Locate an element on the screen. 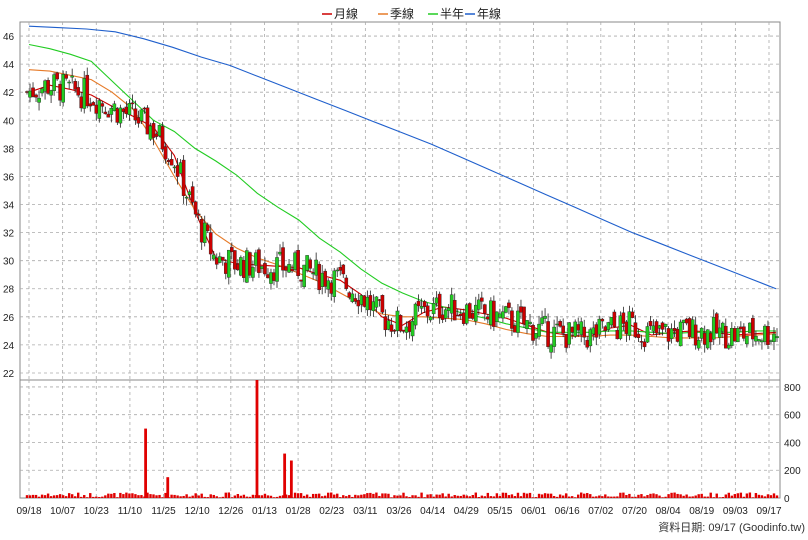 This screenshot has height=540, width=808. date-tick-label: 12/10 is located at coordinates (197, 511).